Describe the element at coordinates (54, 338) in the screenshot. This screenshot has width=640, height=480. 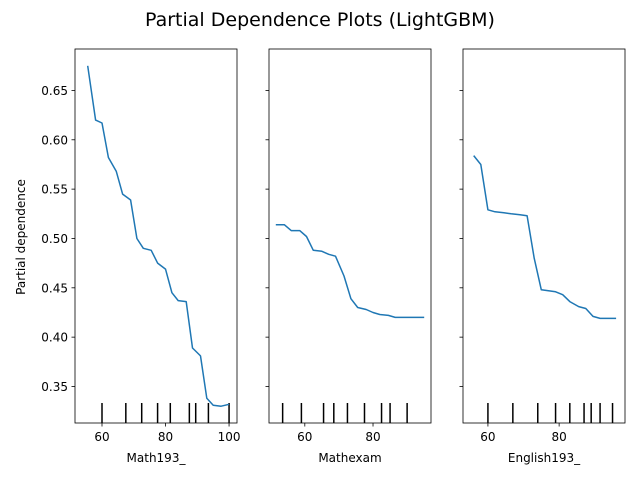
I see `y-tick-label: 0.40` at that location.